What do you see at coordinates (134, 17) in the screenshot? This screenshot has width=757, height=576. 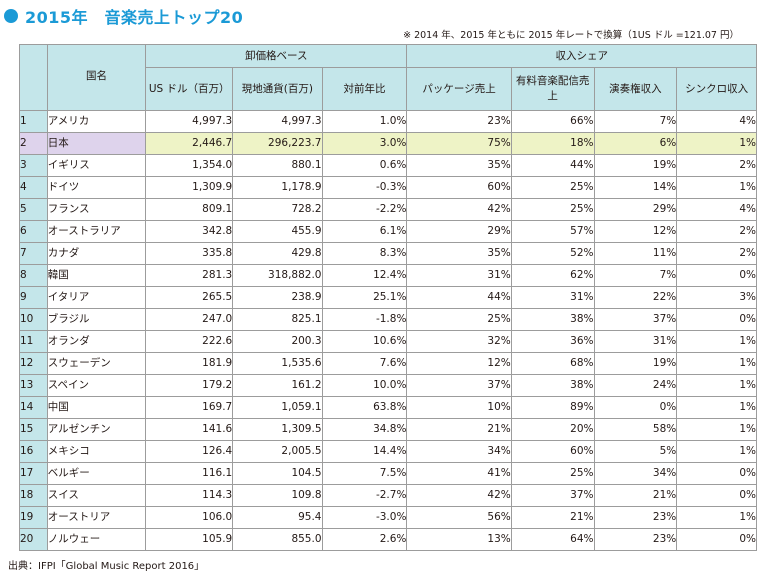 I see `page-title: 2015年 音楽売上トップ20` at bounding box center [134, 17].